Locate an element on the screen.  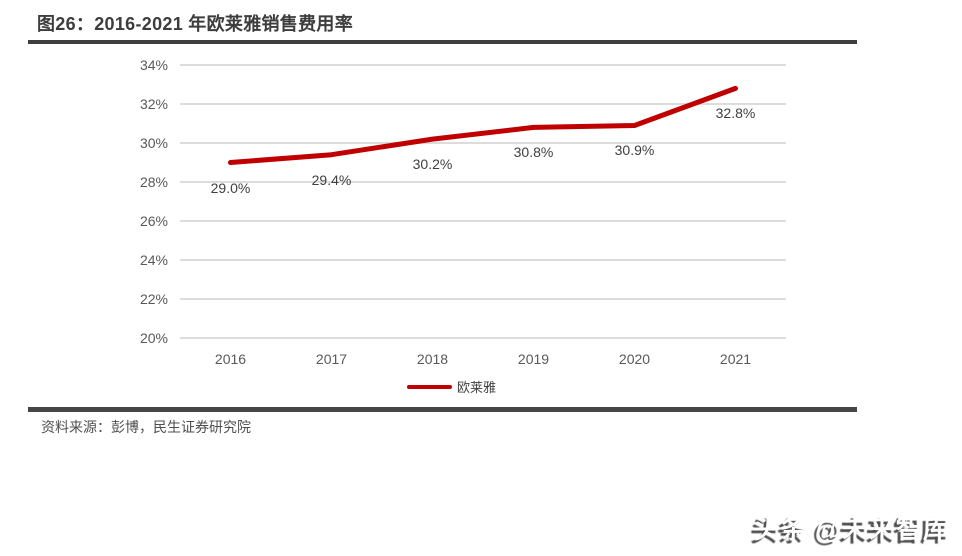
footer-divider is located at coordinates (442, 409).